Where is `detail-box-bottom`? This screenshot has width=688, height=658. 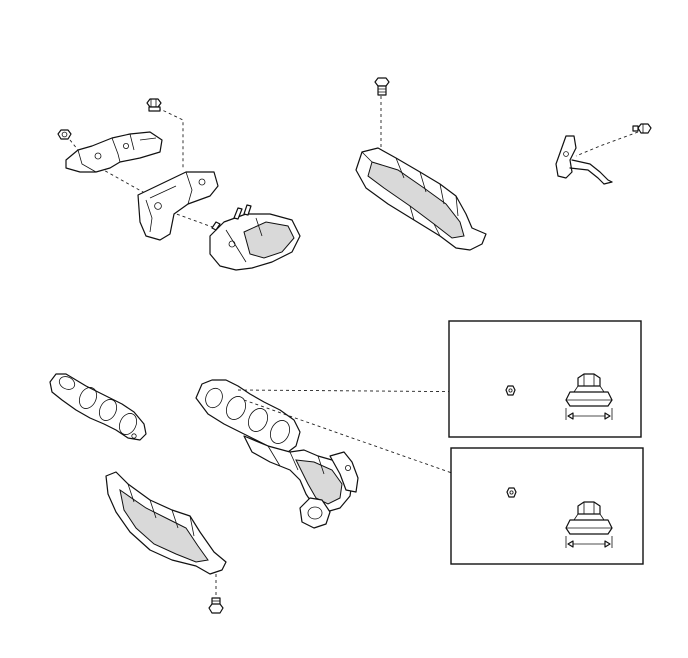
detail-box-bottom is located at coordinates (547, 506).